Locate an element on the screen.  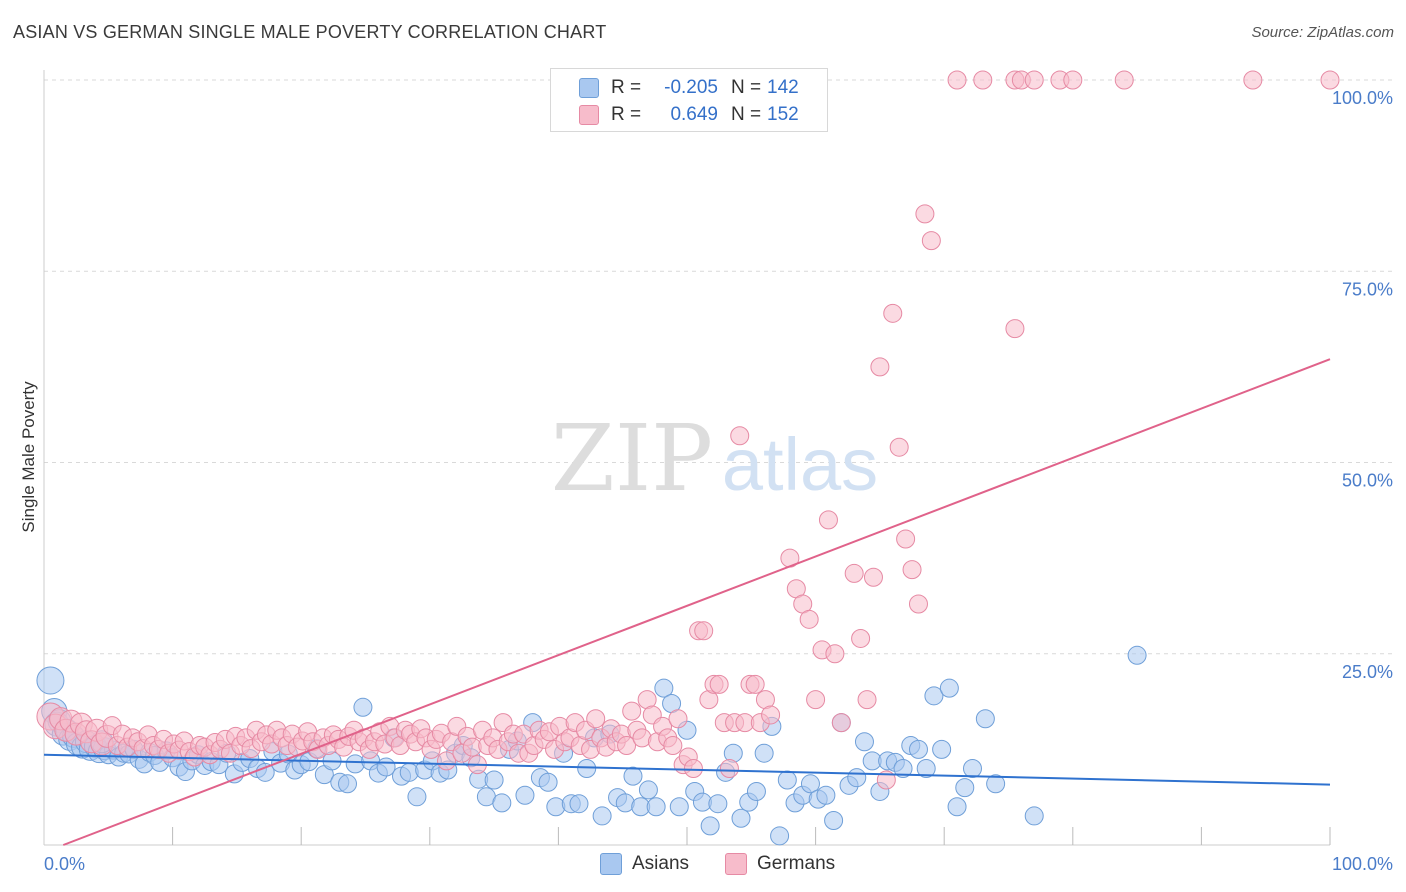
asians-trend-line is located at coordinates (687, 769).